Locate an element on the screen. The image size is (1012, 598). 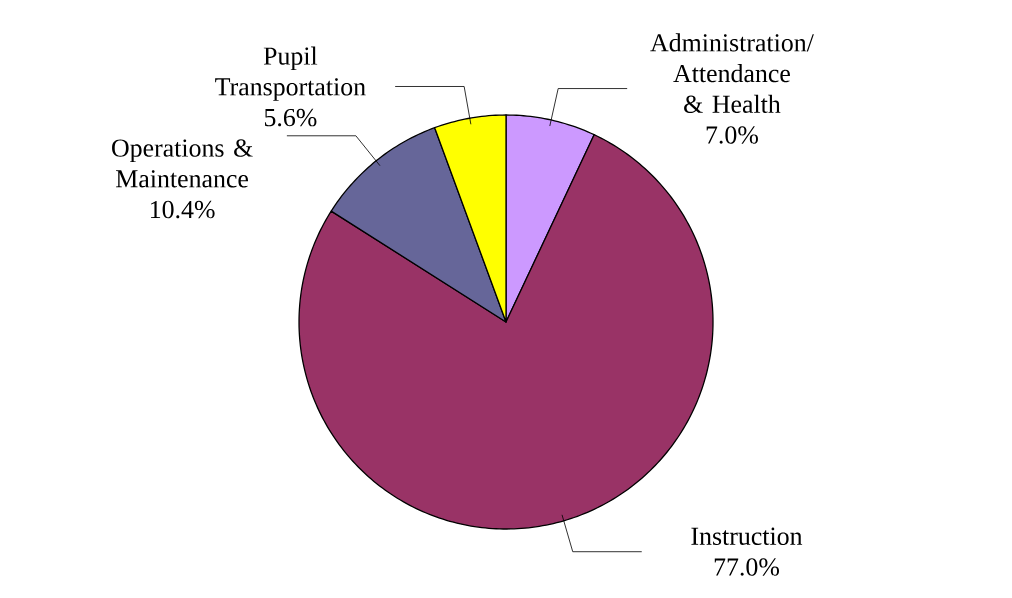
data-label: 5.6% is located at coordinates (290, 117).